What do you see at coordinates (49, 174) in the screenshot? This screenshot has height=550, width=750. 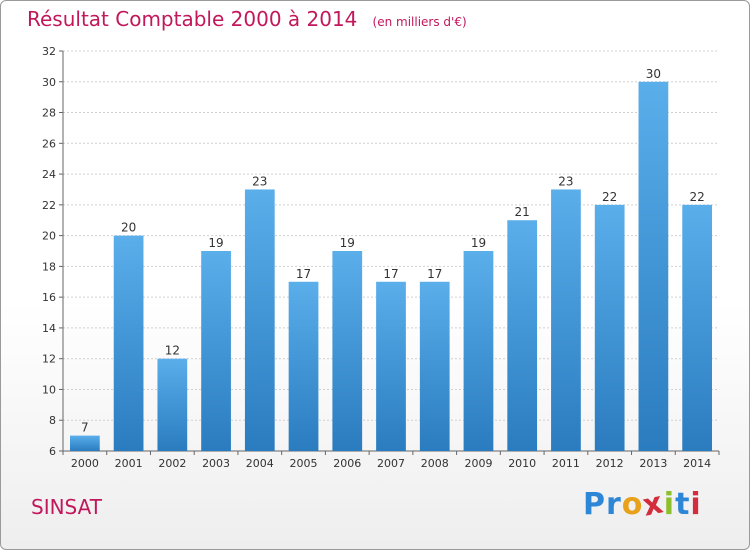 I see `y-tick-label: 24` at bounding box center [49, 174].